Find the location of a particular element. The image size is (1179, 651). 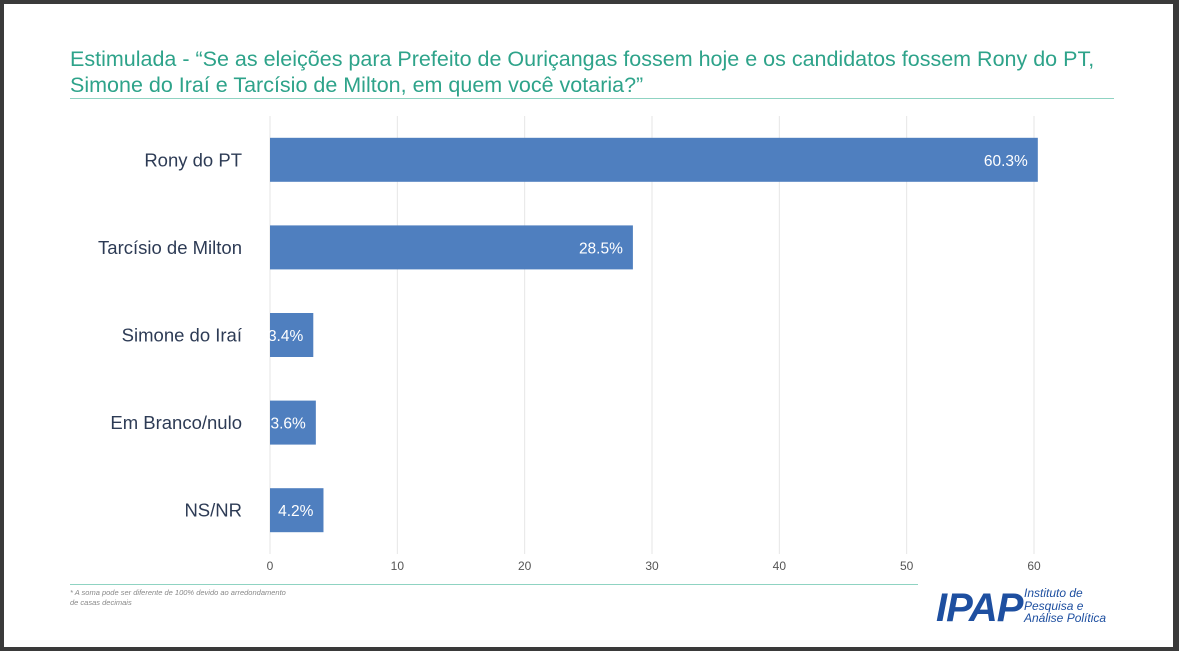

footer-divider is located at coordinates (494, 584).